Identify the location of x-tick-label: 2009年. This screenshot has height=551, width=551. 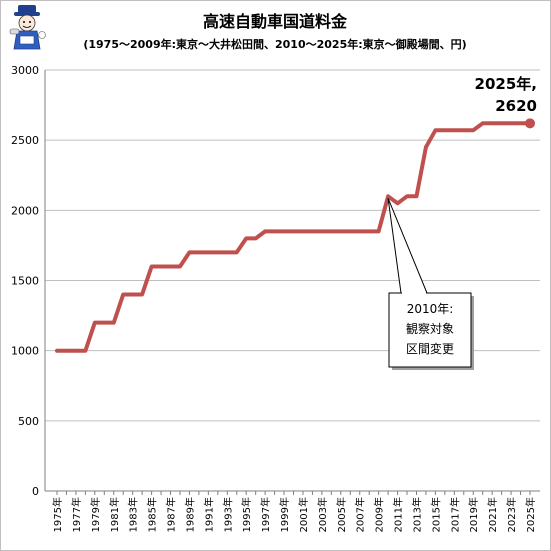
(379, 514).